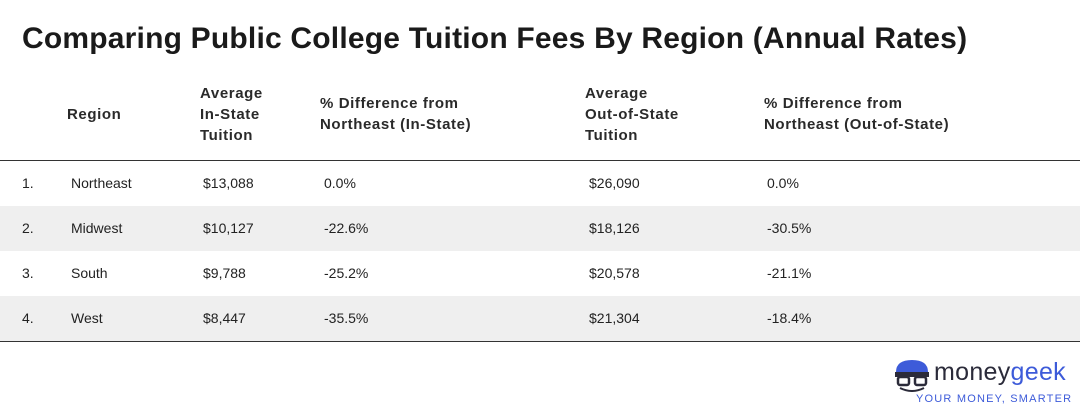  What do you see at coordinates (972, 372) in the screenshot?
I see `brand-first: money` at bounding box center [972, 372].